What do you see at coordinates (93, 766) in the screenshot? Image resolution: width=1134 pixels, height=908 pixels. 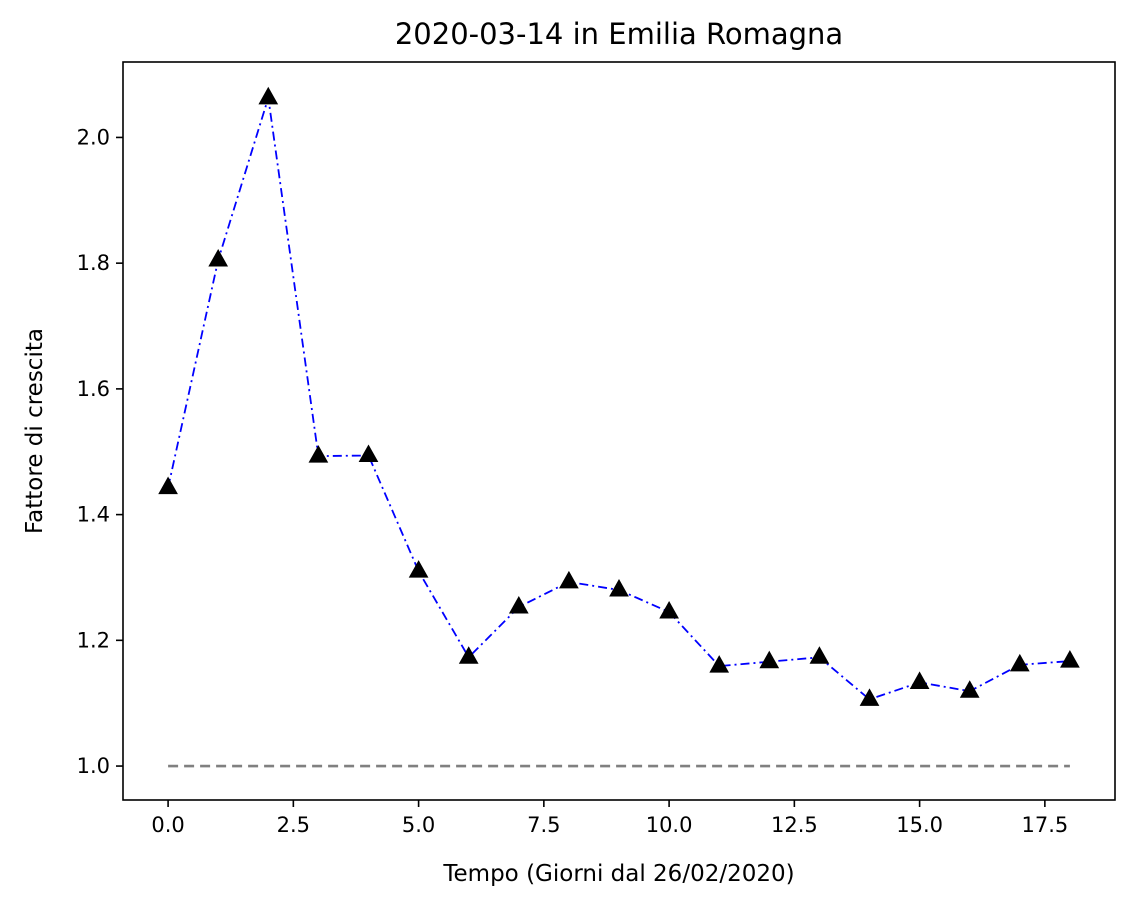 I see `y-tick-label: 1.0` at bounding box center [93, 766].